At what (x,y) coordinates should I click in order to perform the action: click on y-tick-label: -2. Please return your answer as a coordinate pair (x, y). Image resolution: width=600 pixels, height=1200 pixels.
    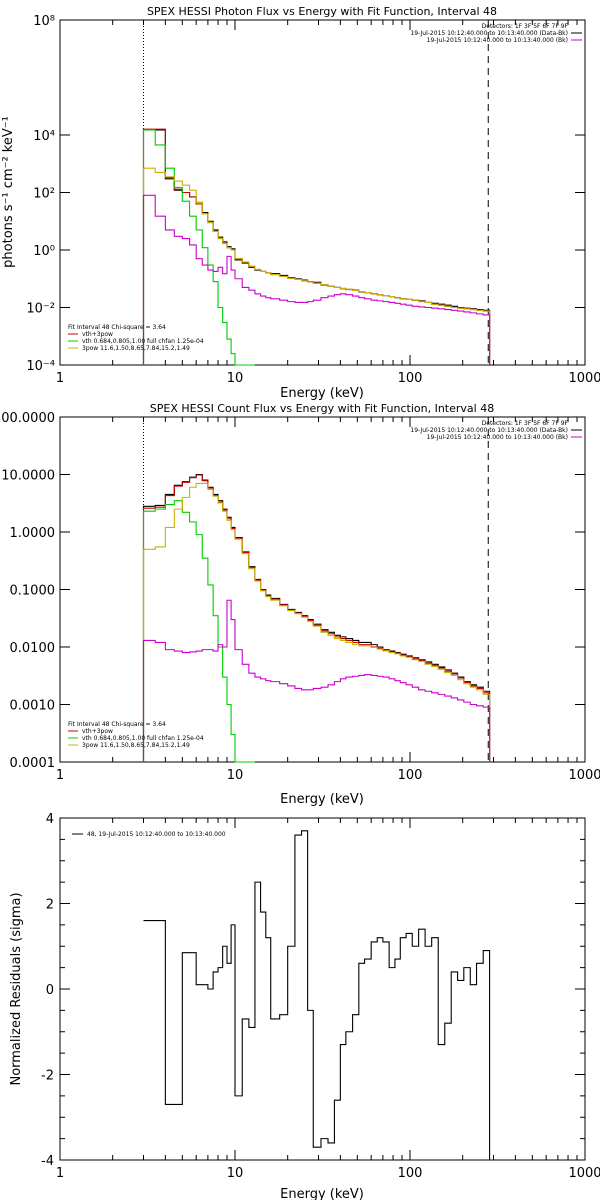
    Looking at the image, I should click on (47, 1076).